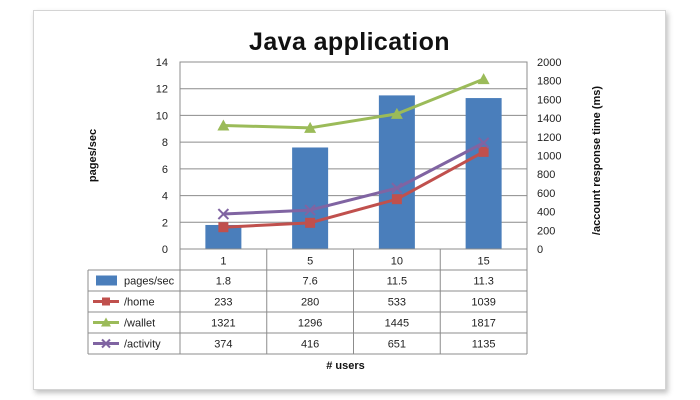 The height and width of the screenshot is (400, 700). I want to click on y-tick-label: 12, so click(162, 90).